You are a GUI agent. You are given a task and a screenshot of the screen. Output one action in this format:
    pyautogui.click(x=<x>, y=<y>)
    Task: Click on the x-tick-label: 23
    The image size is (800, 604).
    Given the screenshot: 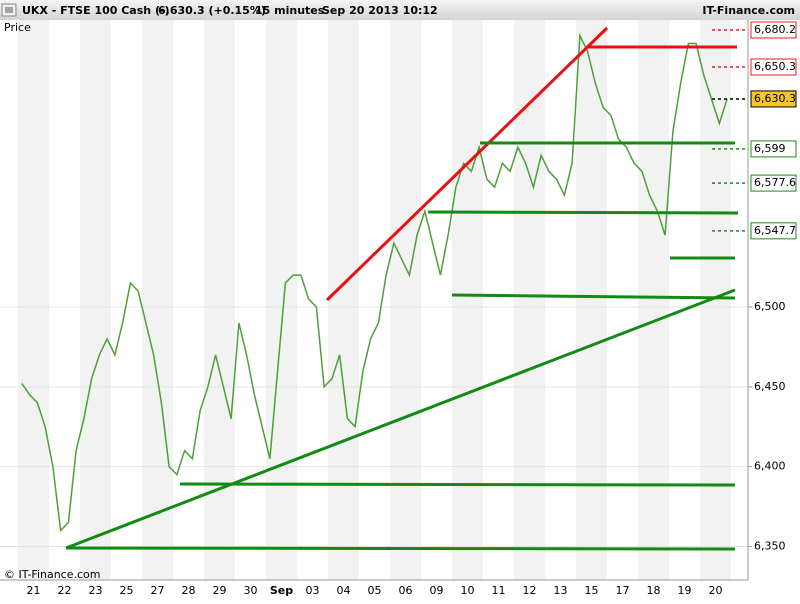 What is the action you would take?
    pyautogui.click(x=96, y=590)
    